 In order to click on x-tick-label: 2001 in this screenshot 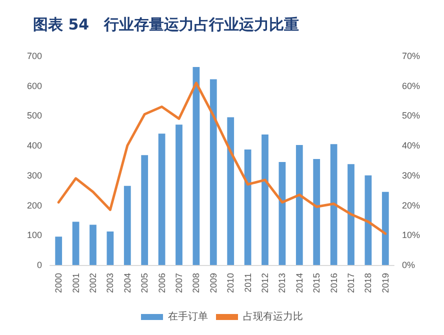, I will do `click(75, 283)`.